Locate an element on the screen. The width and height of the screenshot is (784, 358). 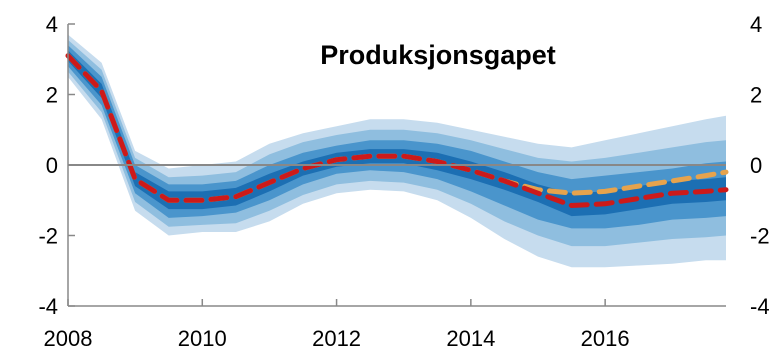
y-tick-label-left: -4 is located at coordinates (48, 306).